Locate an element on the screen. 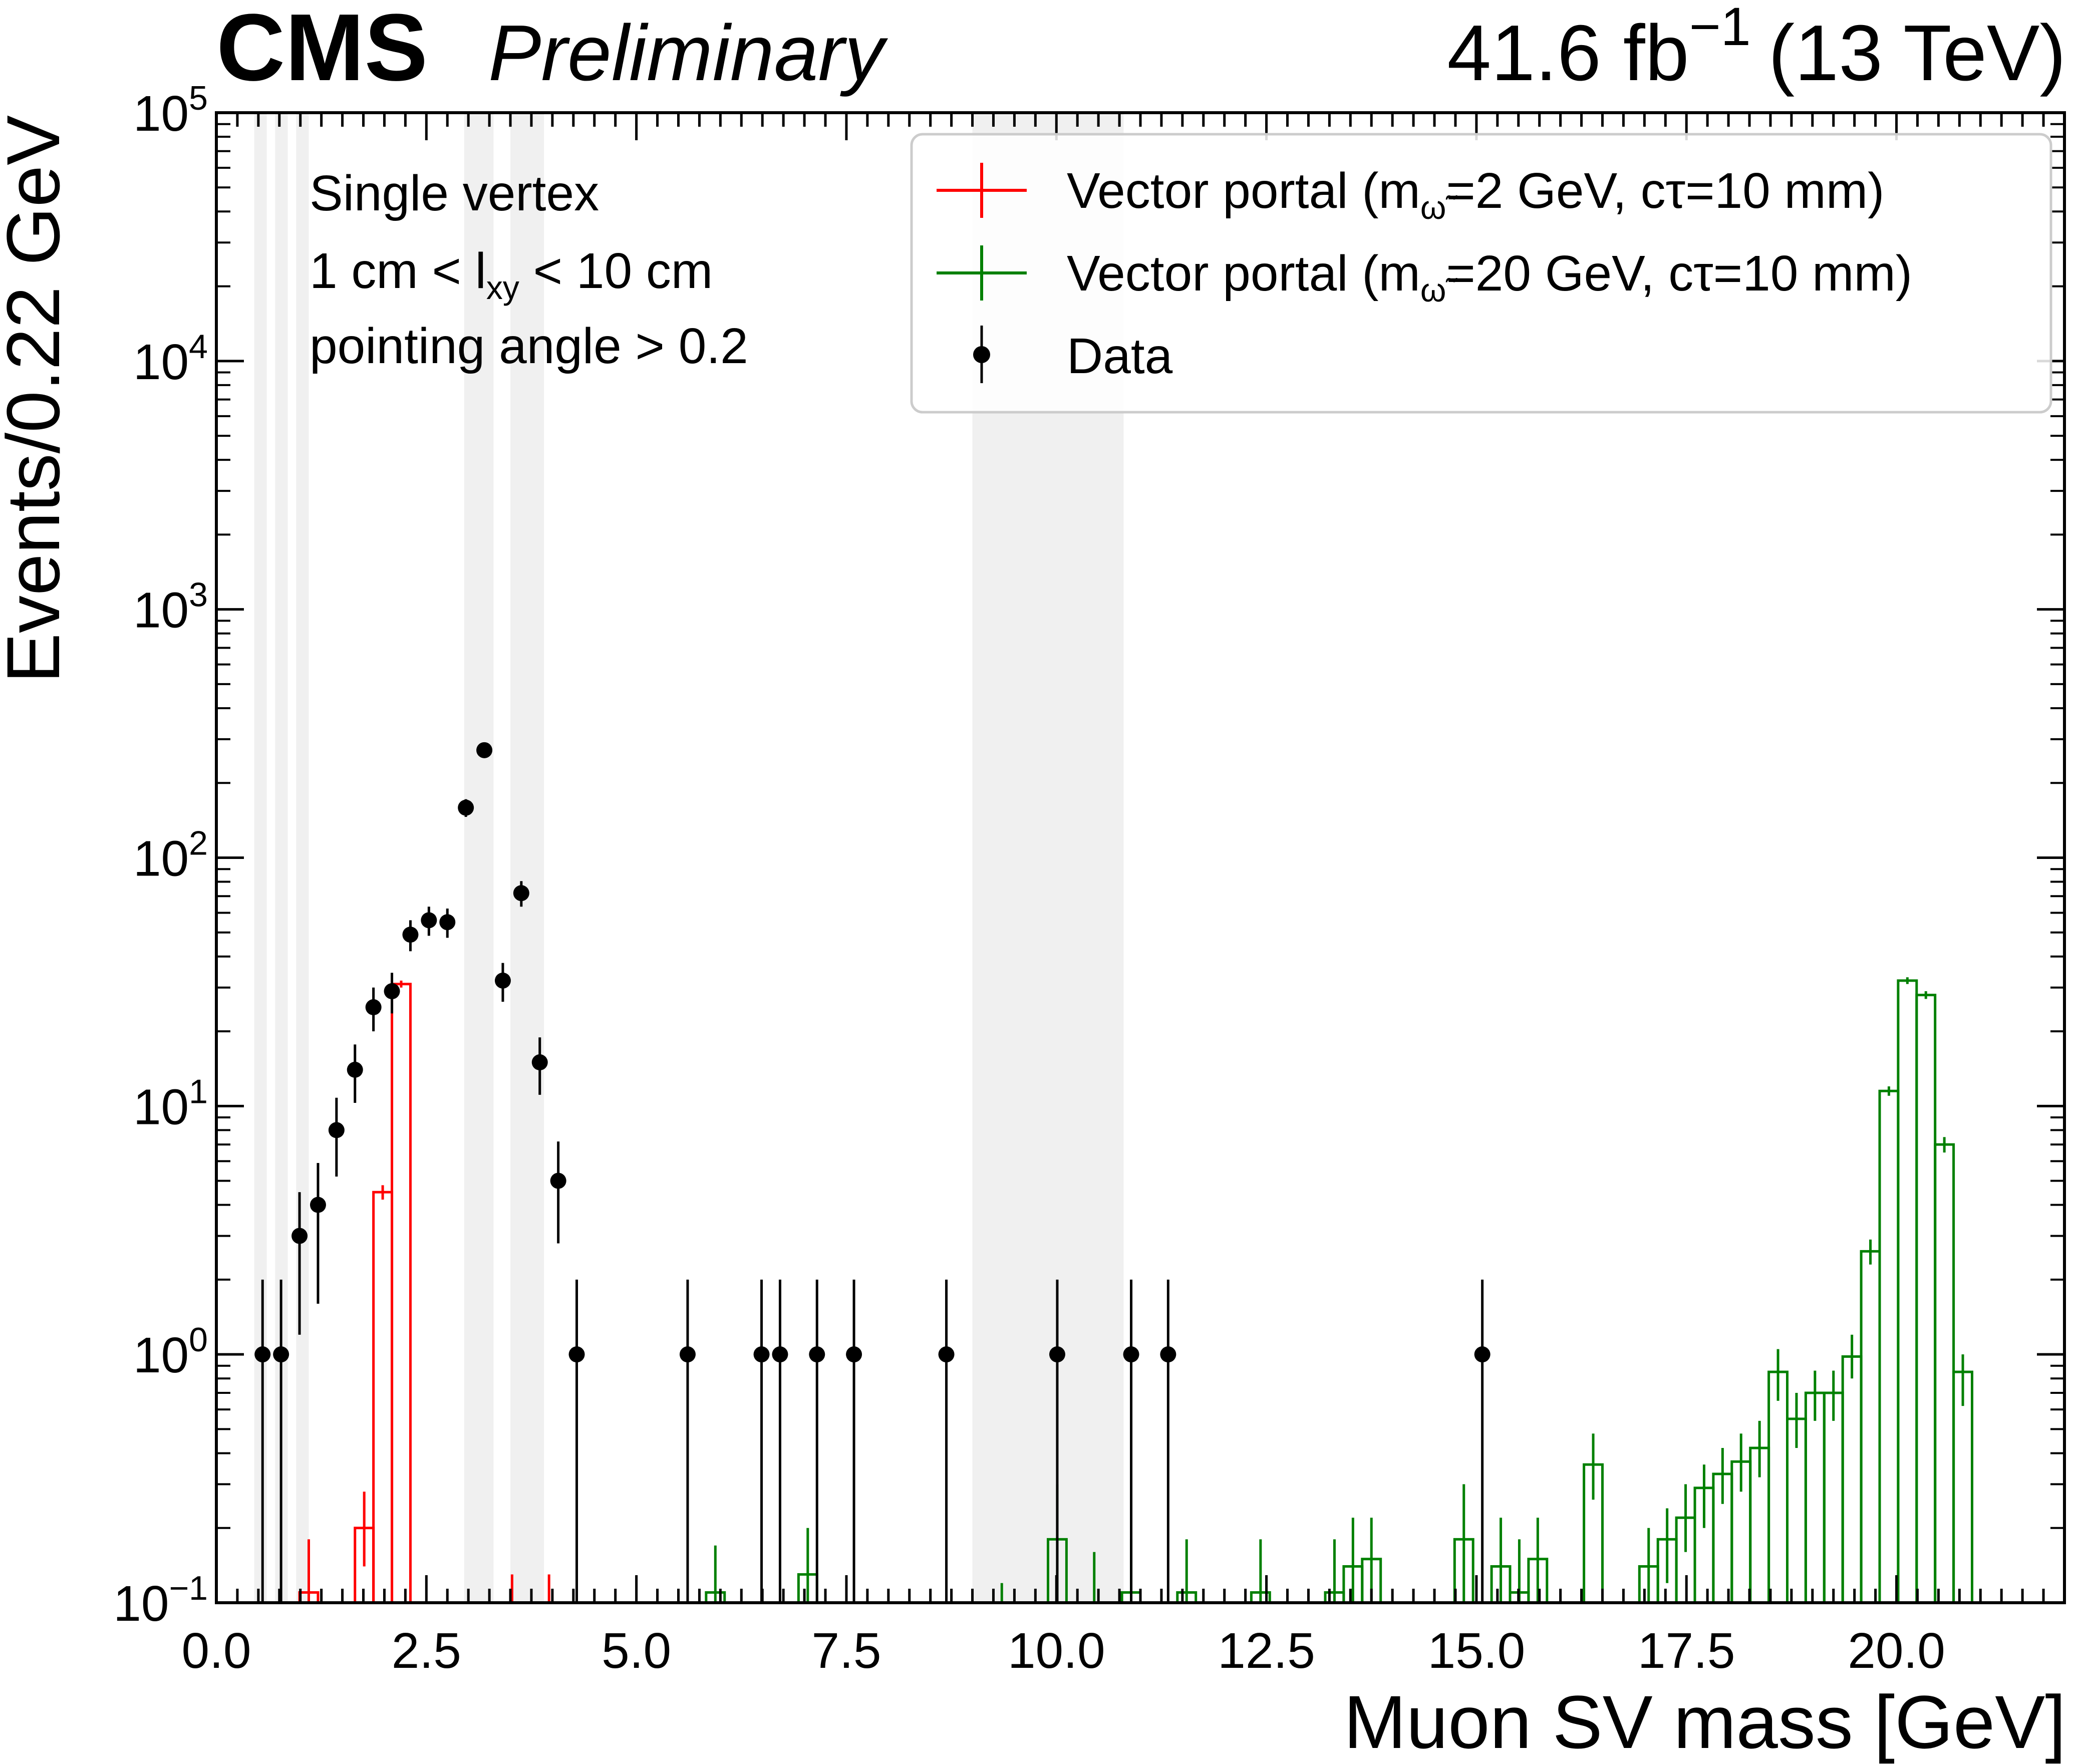 This screenshot has height=1764, width=2082. legend-entry-signal-20gev: Vector portal (mω̃=20 GeV, cτ=10 mm) is located at coordinates (1424, 277).